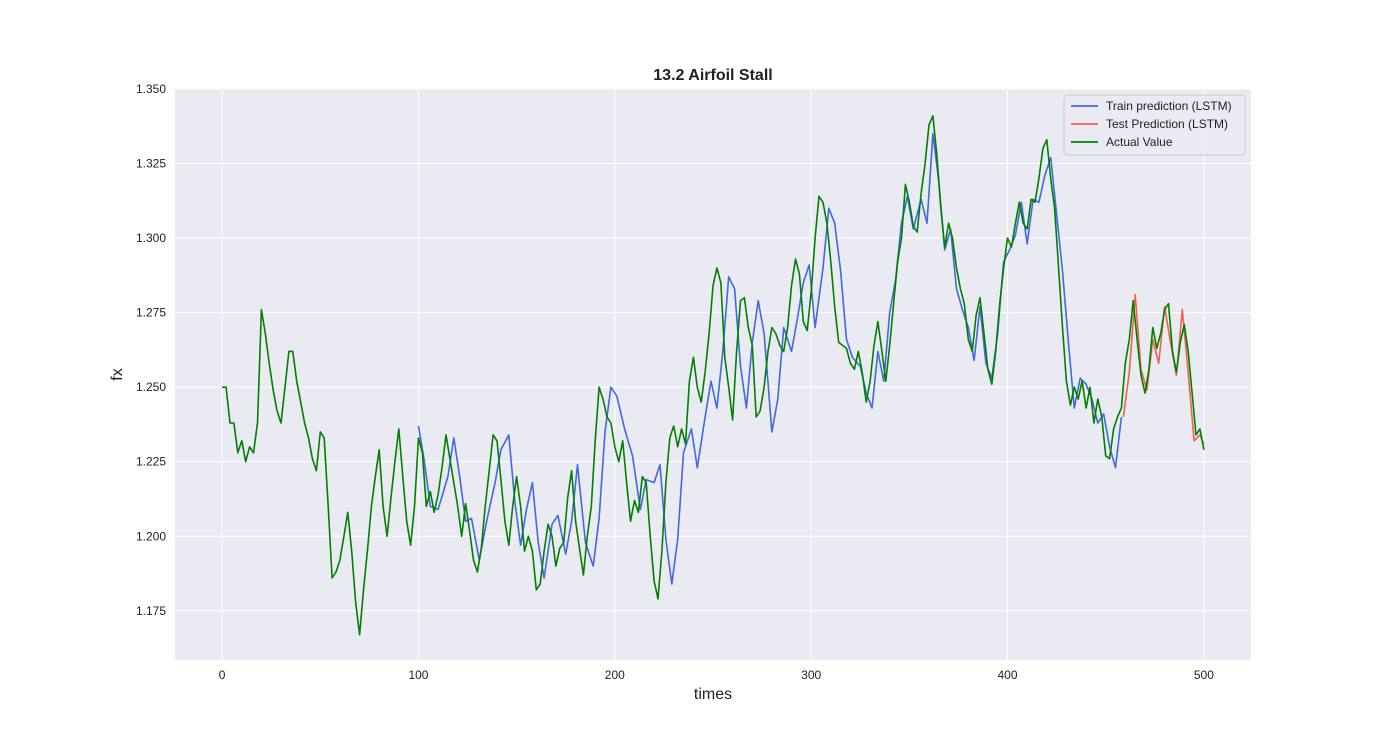 The height and width of the screenshot is (742, 1391). What do you see at coordinates (811, 675) in the screenshot?
I see `x-tick-label: 300` at bounding box center [811, 675].